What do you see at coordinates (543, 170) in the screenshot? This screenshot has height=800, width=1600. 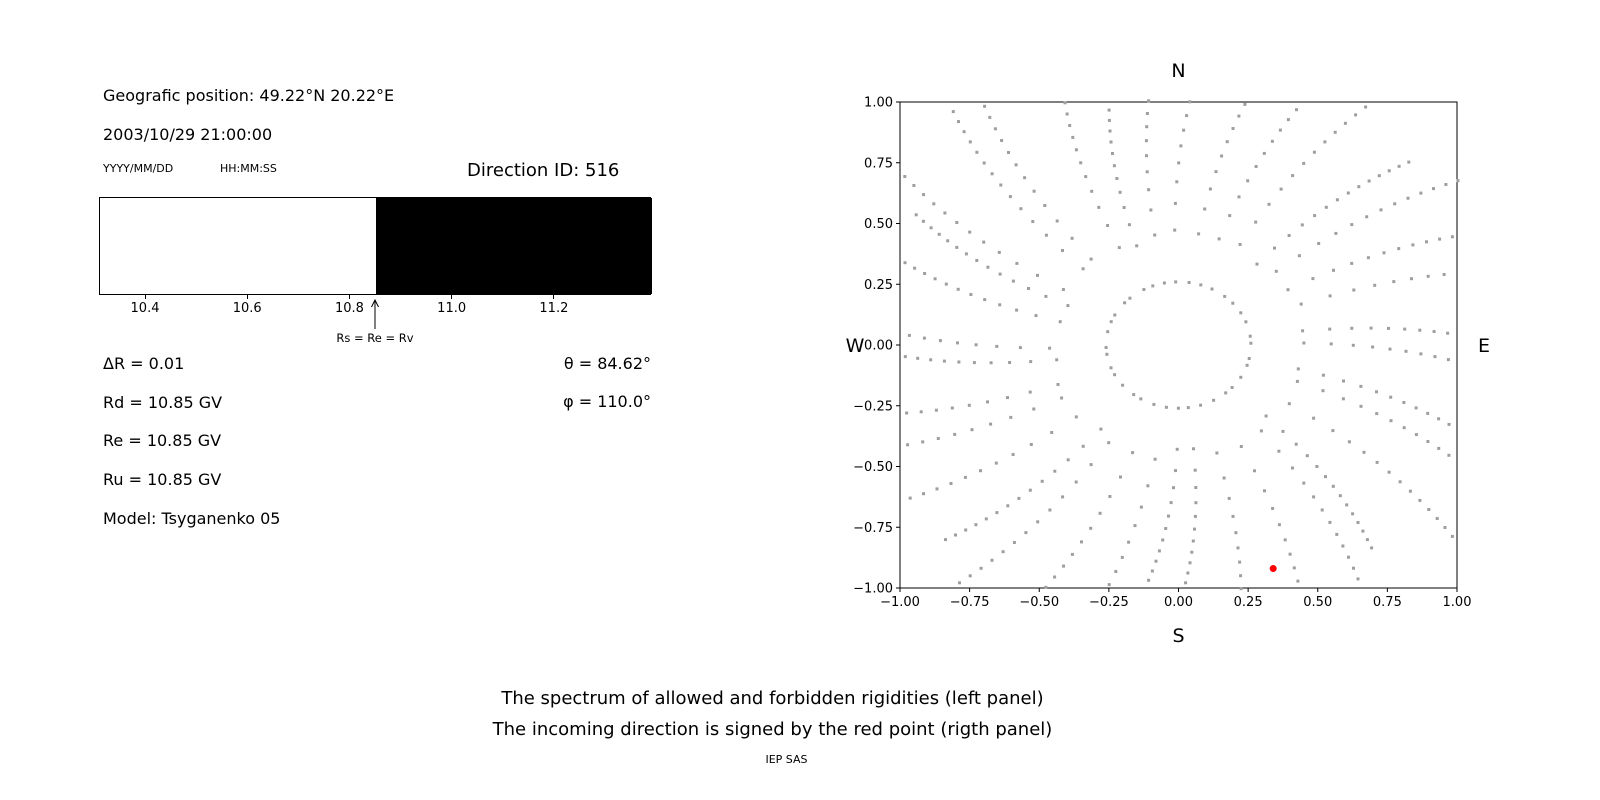 I see `direction-id: Direction ID: 516` at bounding box center [543, 170].